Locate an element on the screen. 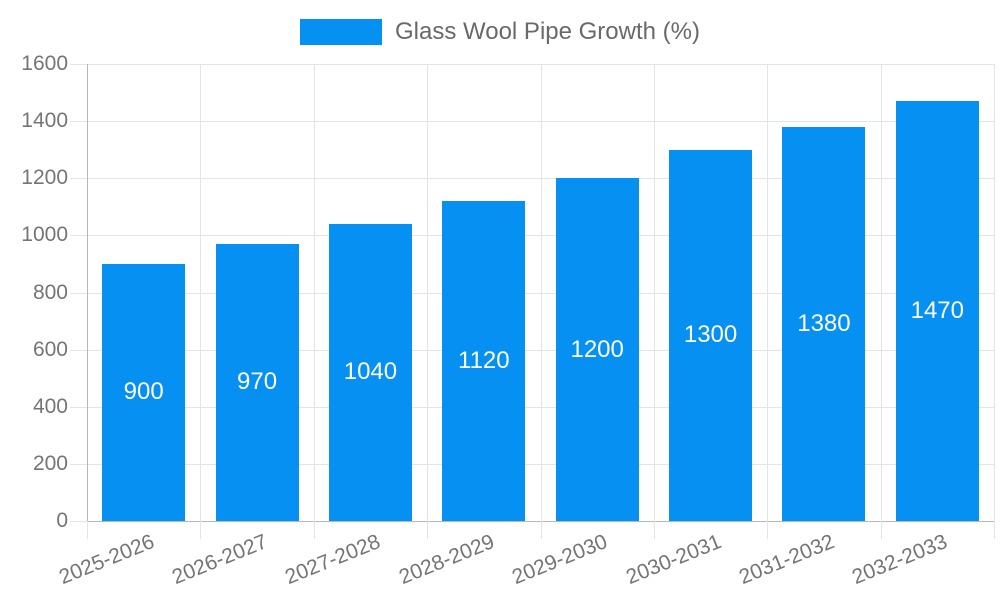 The height and width of the screenshot is (600, 1000). bar-data-label: 1380 is located at coordinates (824, 323).